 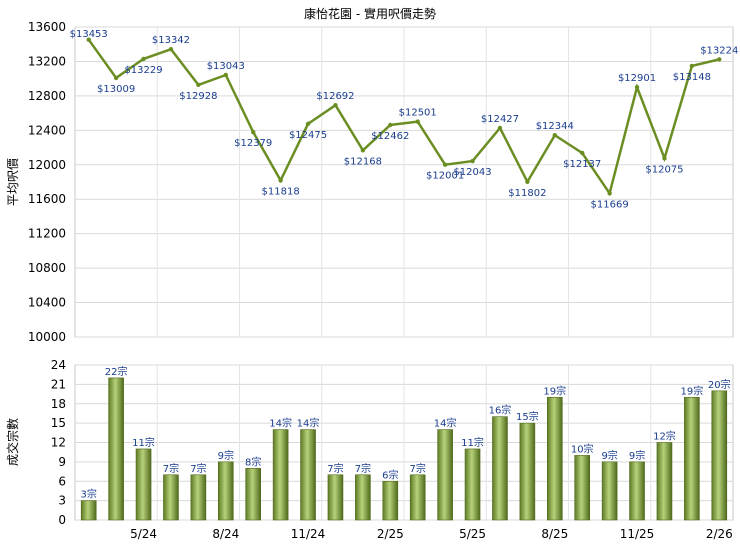 I want to click on price-data-label: $12043, so click(x=472, y=172).